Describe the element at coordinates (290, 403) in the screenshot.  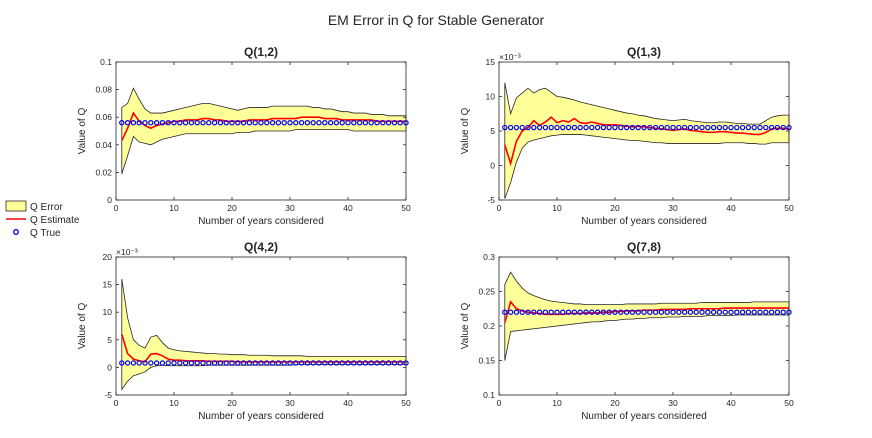
I see `x-tick-label-q42: 30` at that location.